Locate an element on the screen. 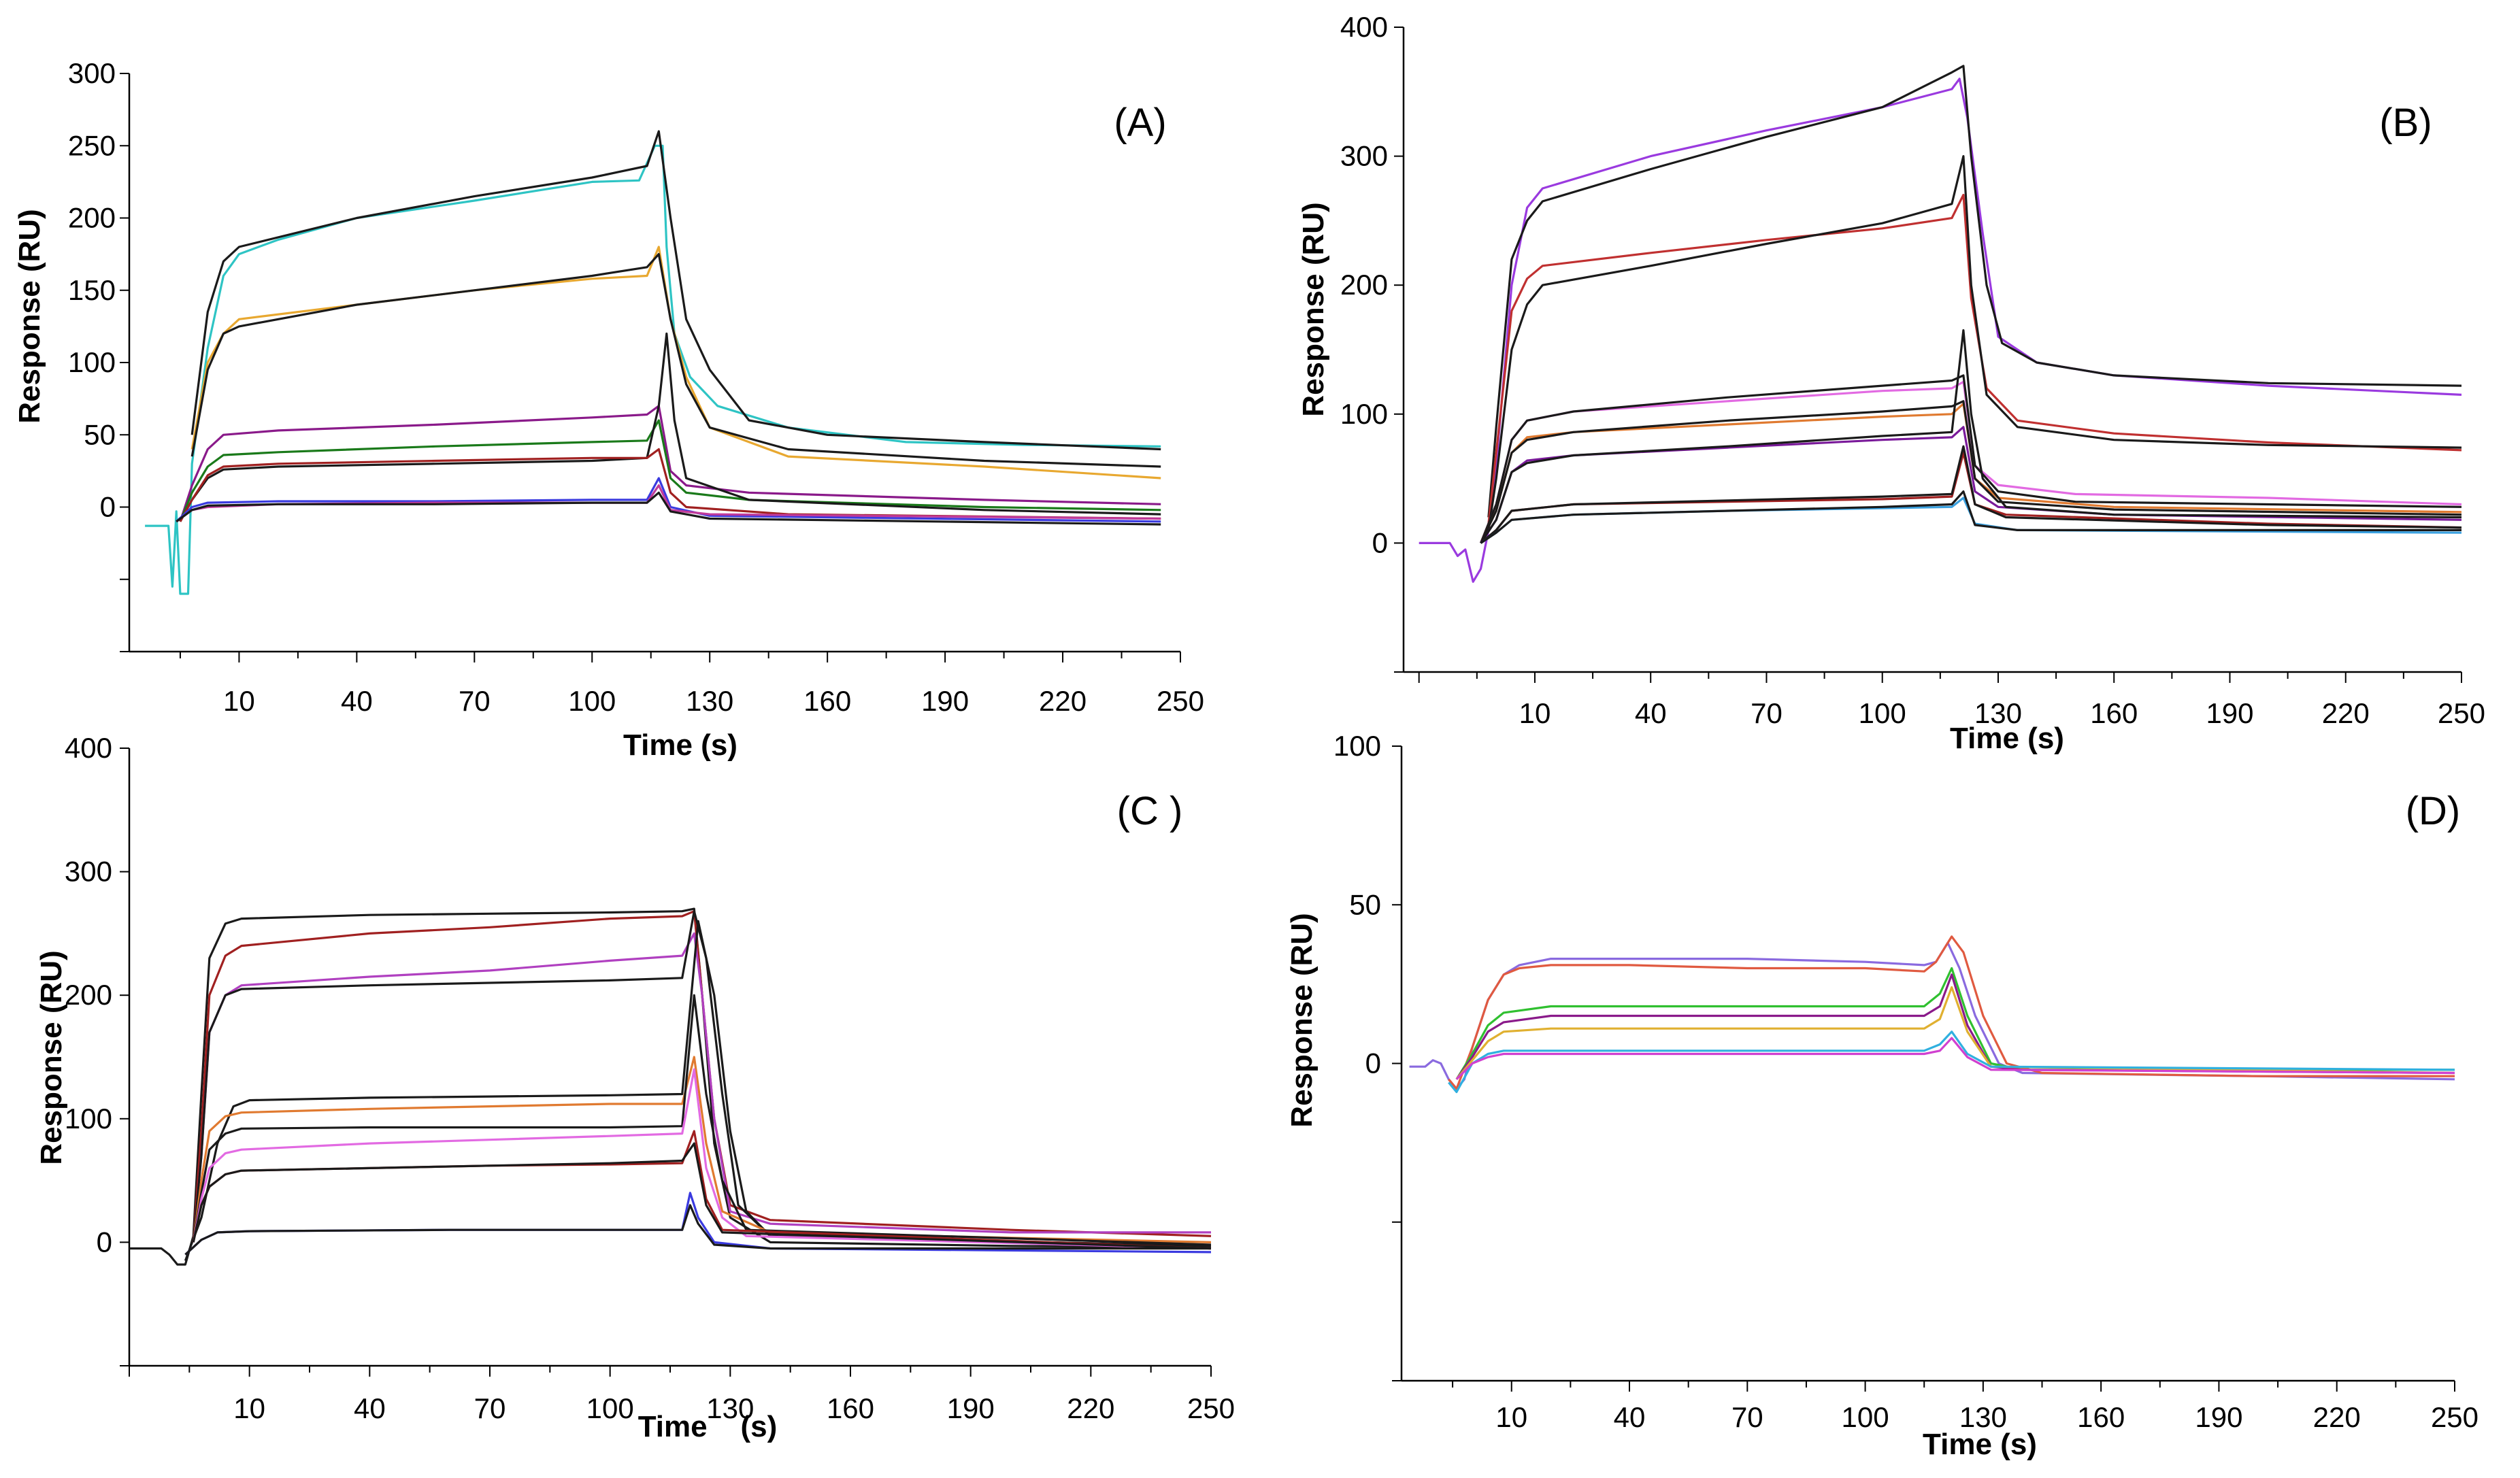 This screenshot has height=1478, width=2520. x-tick-label-c: 40 is located at coordinates (370, 1408).